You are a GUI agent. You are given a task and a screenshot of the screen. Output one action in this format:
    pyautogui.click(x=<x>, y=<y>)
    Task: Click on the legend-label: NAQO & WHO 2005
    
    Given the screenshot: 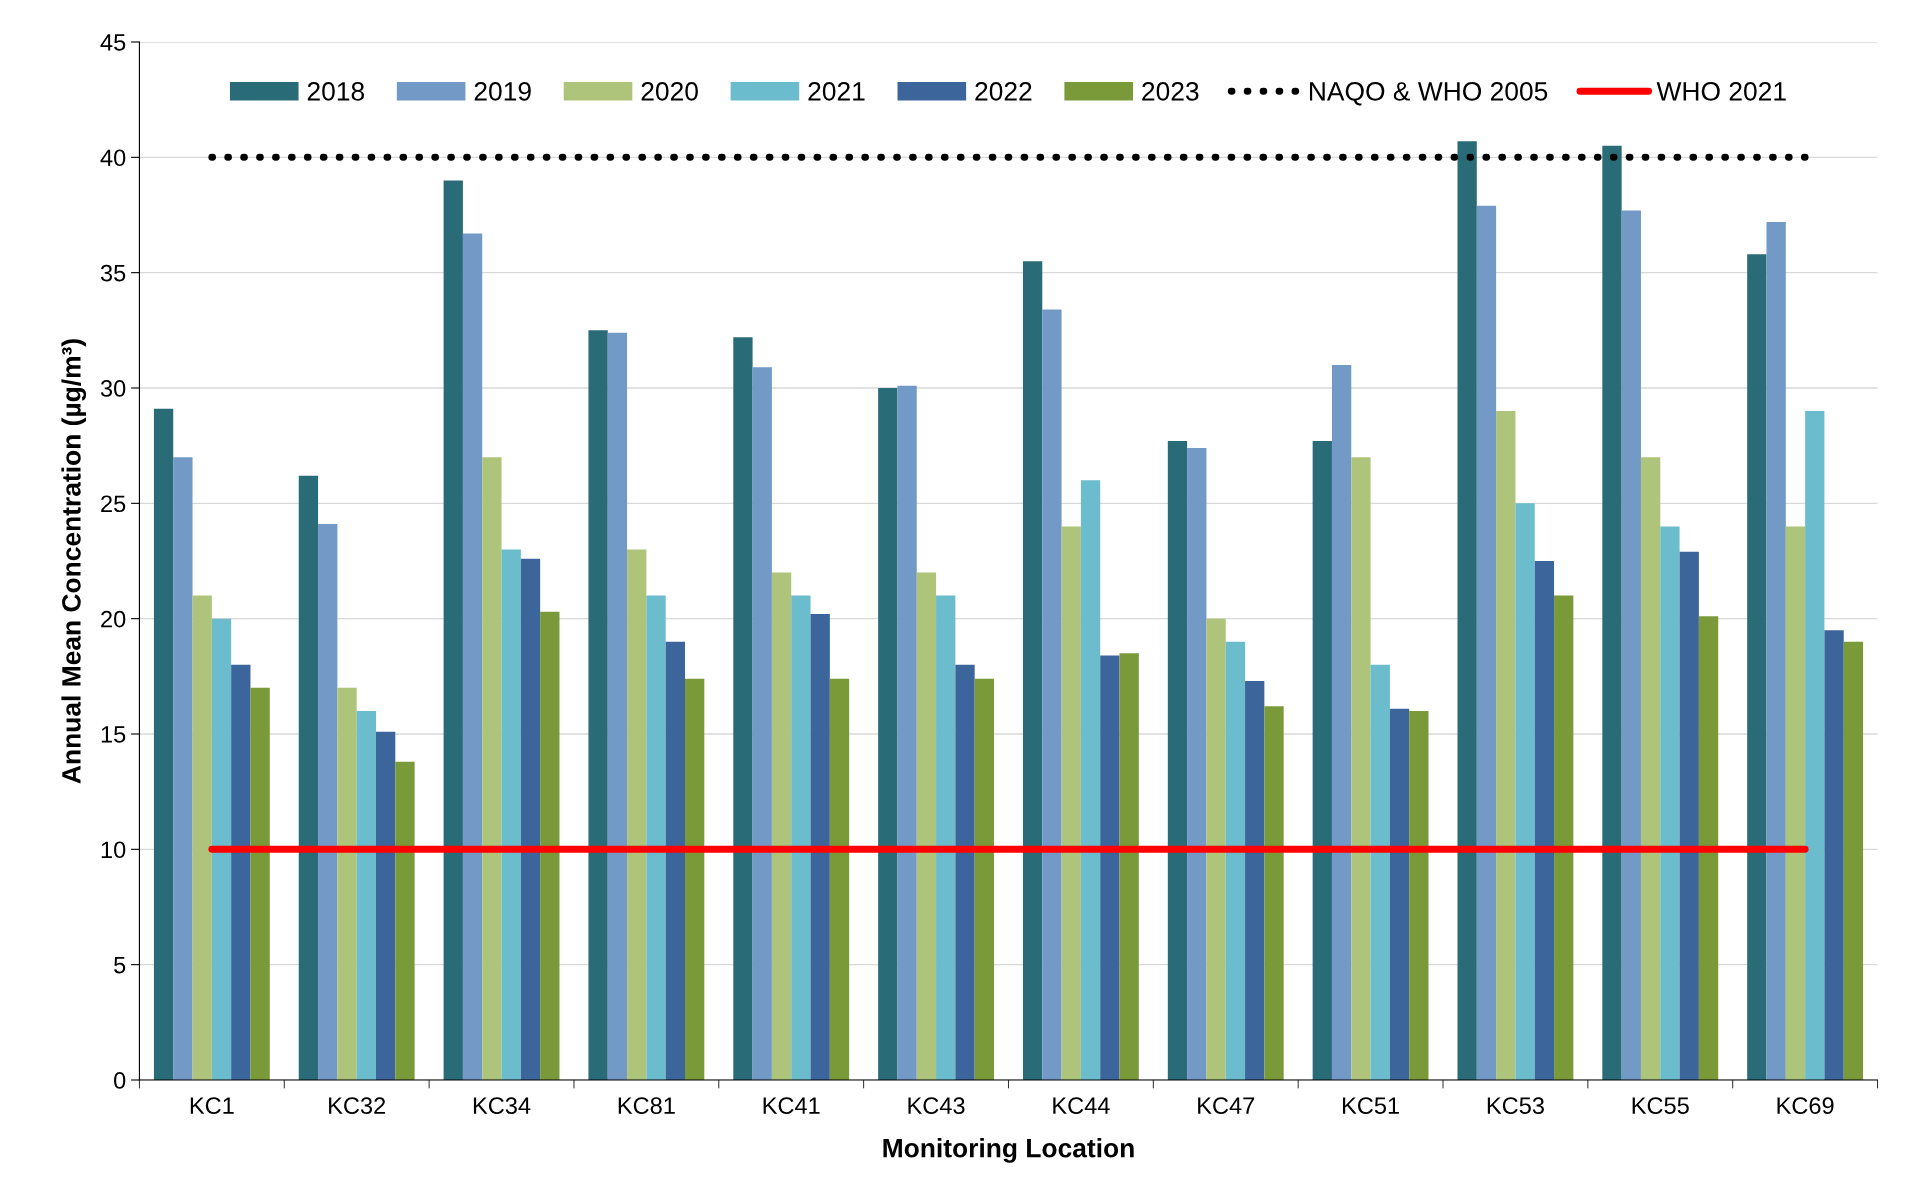 What is the action you would take?
    pyautogui.click(x=1428, y=94)
    